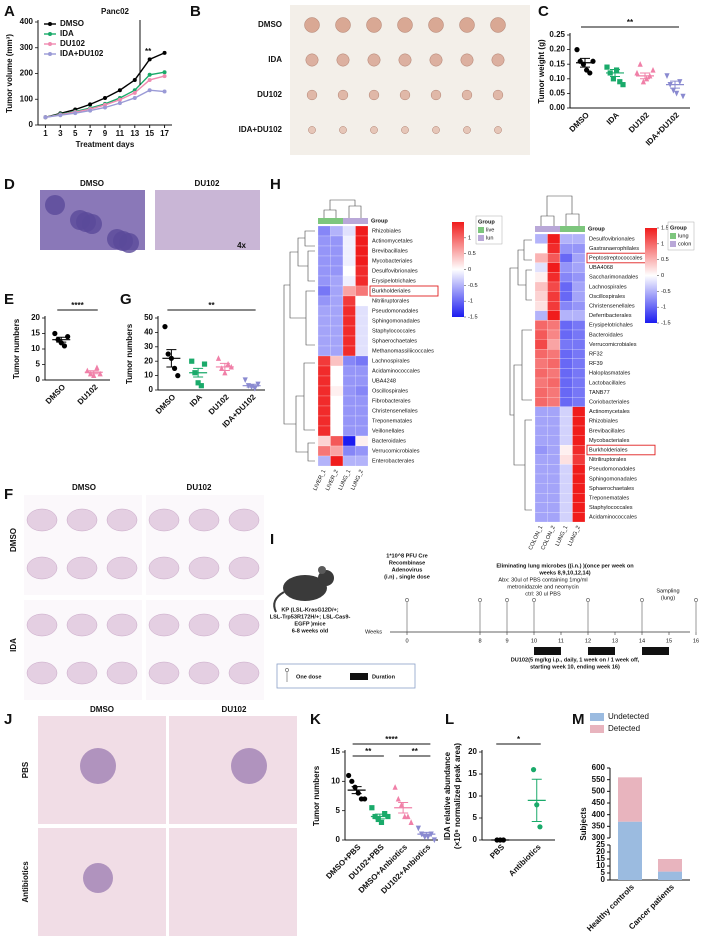 This screenshot has height=940, width=701. Describe the element at coordinates (199, 487) in the screenshot. I see `column-label: DU102` at that location.